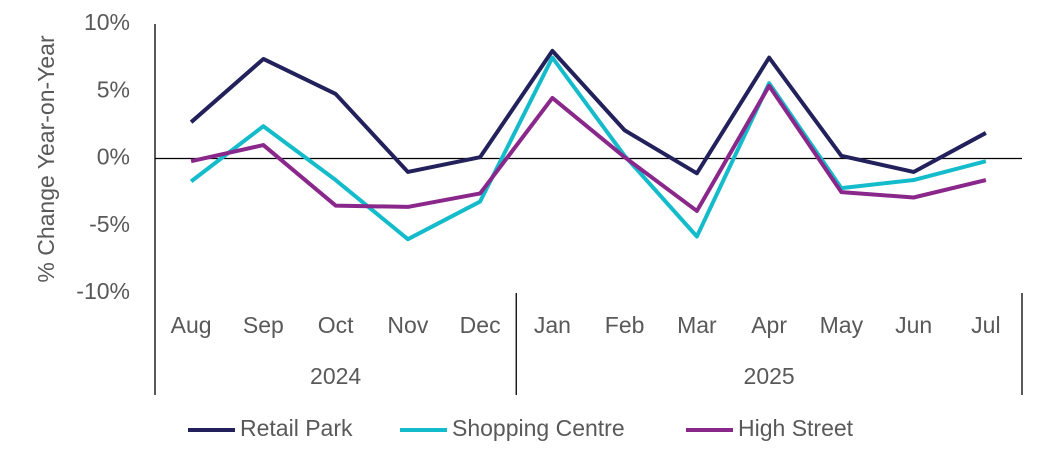  I want to click on x-tick-label: Mar, so click(697, 325).